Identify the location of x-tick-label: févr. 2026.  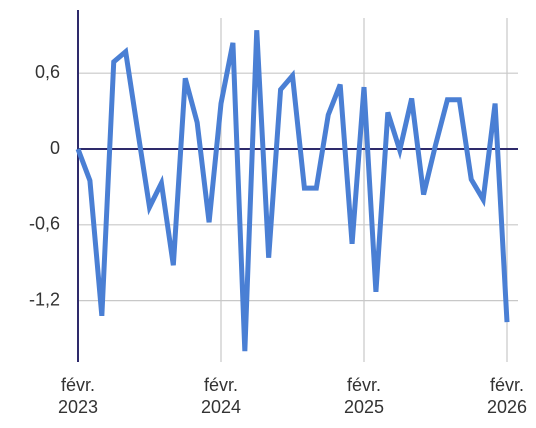
(507, 396).